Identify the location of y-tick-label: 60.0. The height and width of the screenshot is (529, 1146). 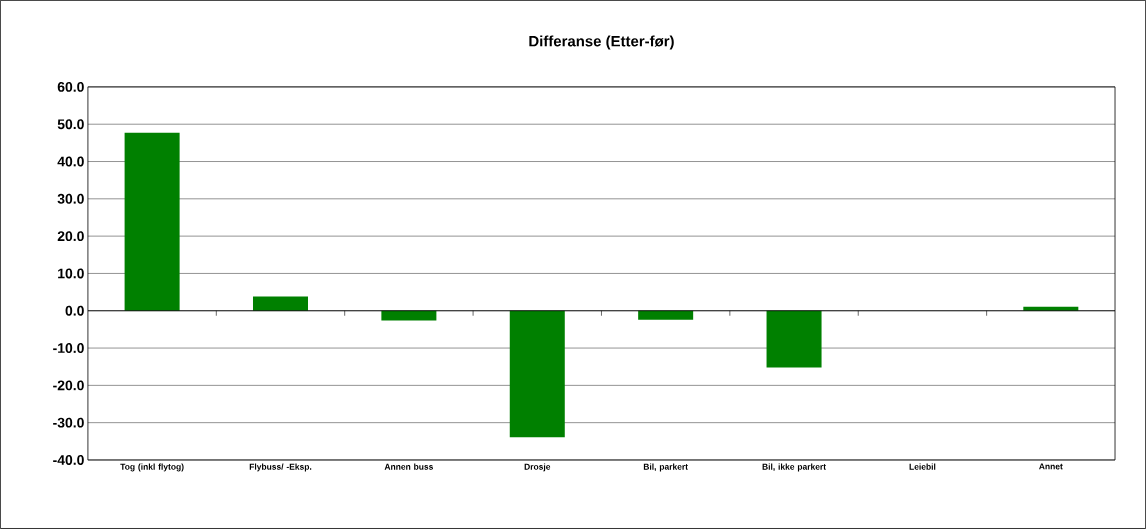
(70, 87).